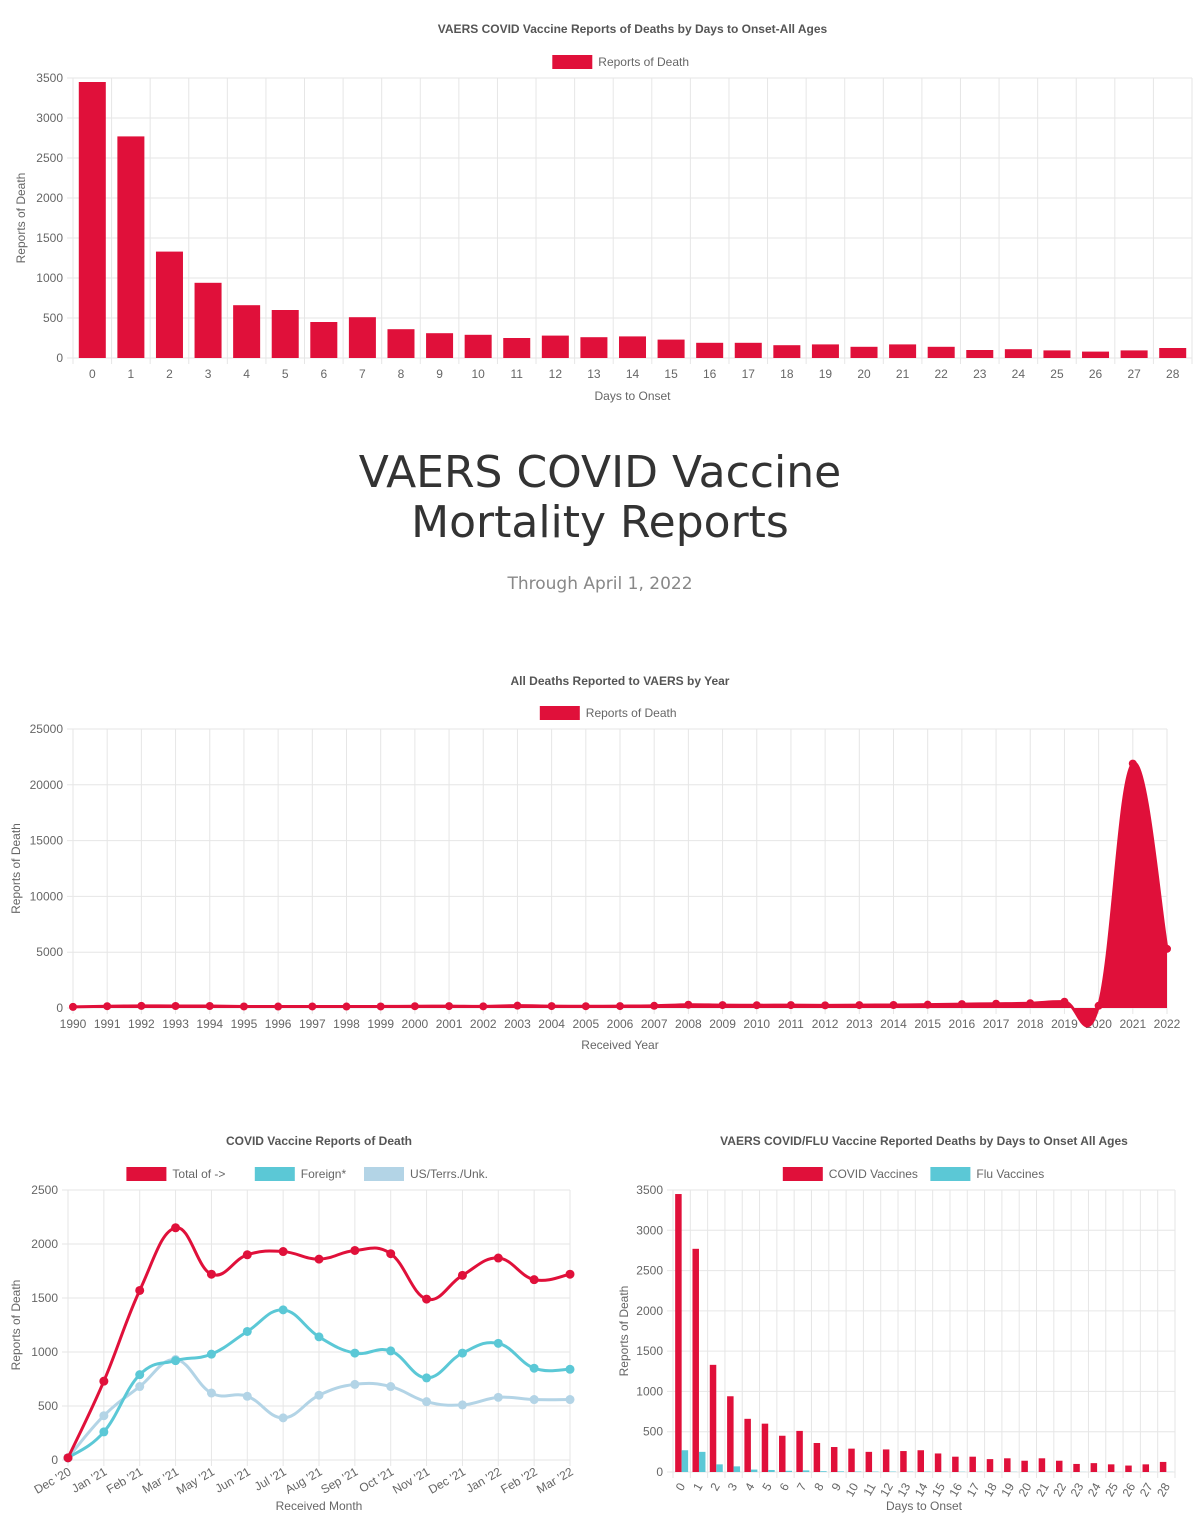 The height and width of the screenshot is (1526, 1200). I want to click on x-tick-label: 7, so click(362, 374).